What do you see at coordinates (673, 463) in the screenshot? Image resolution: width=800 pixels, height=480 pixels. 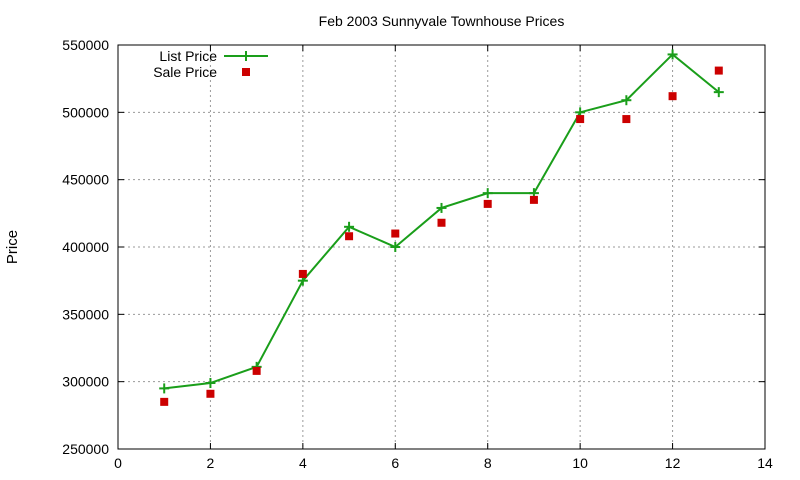 I see `x-tick-label: 12` at bounding box center [673, 463].